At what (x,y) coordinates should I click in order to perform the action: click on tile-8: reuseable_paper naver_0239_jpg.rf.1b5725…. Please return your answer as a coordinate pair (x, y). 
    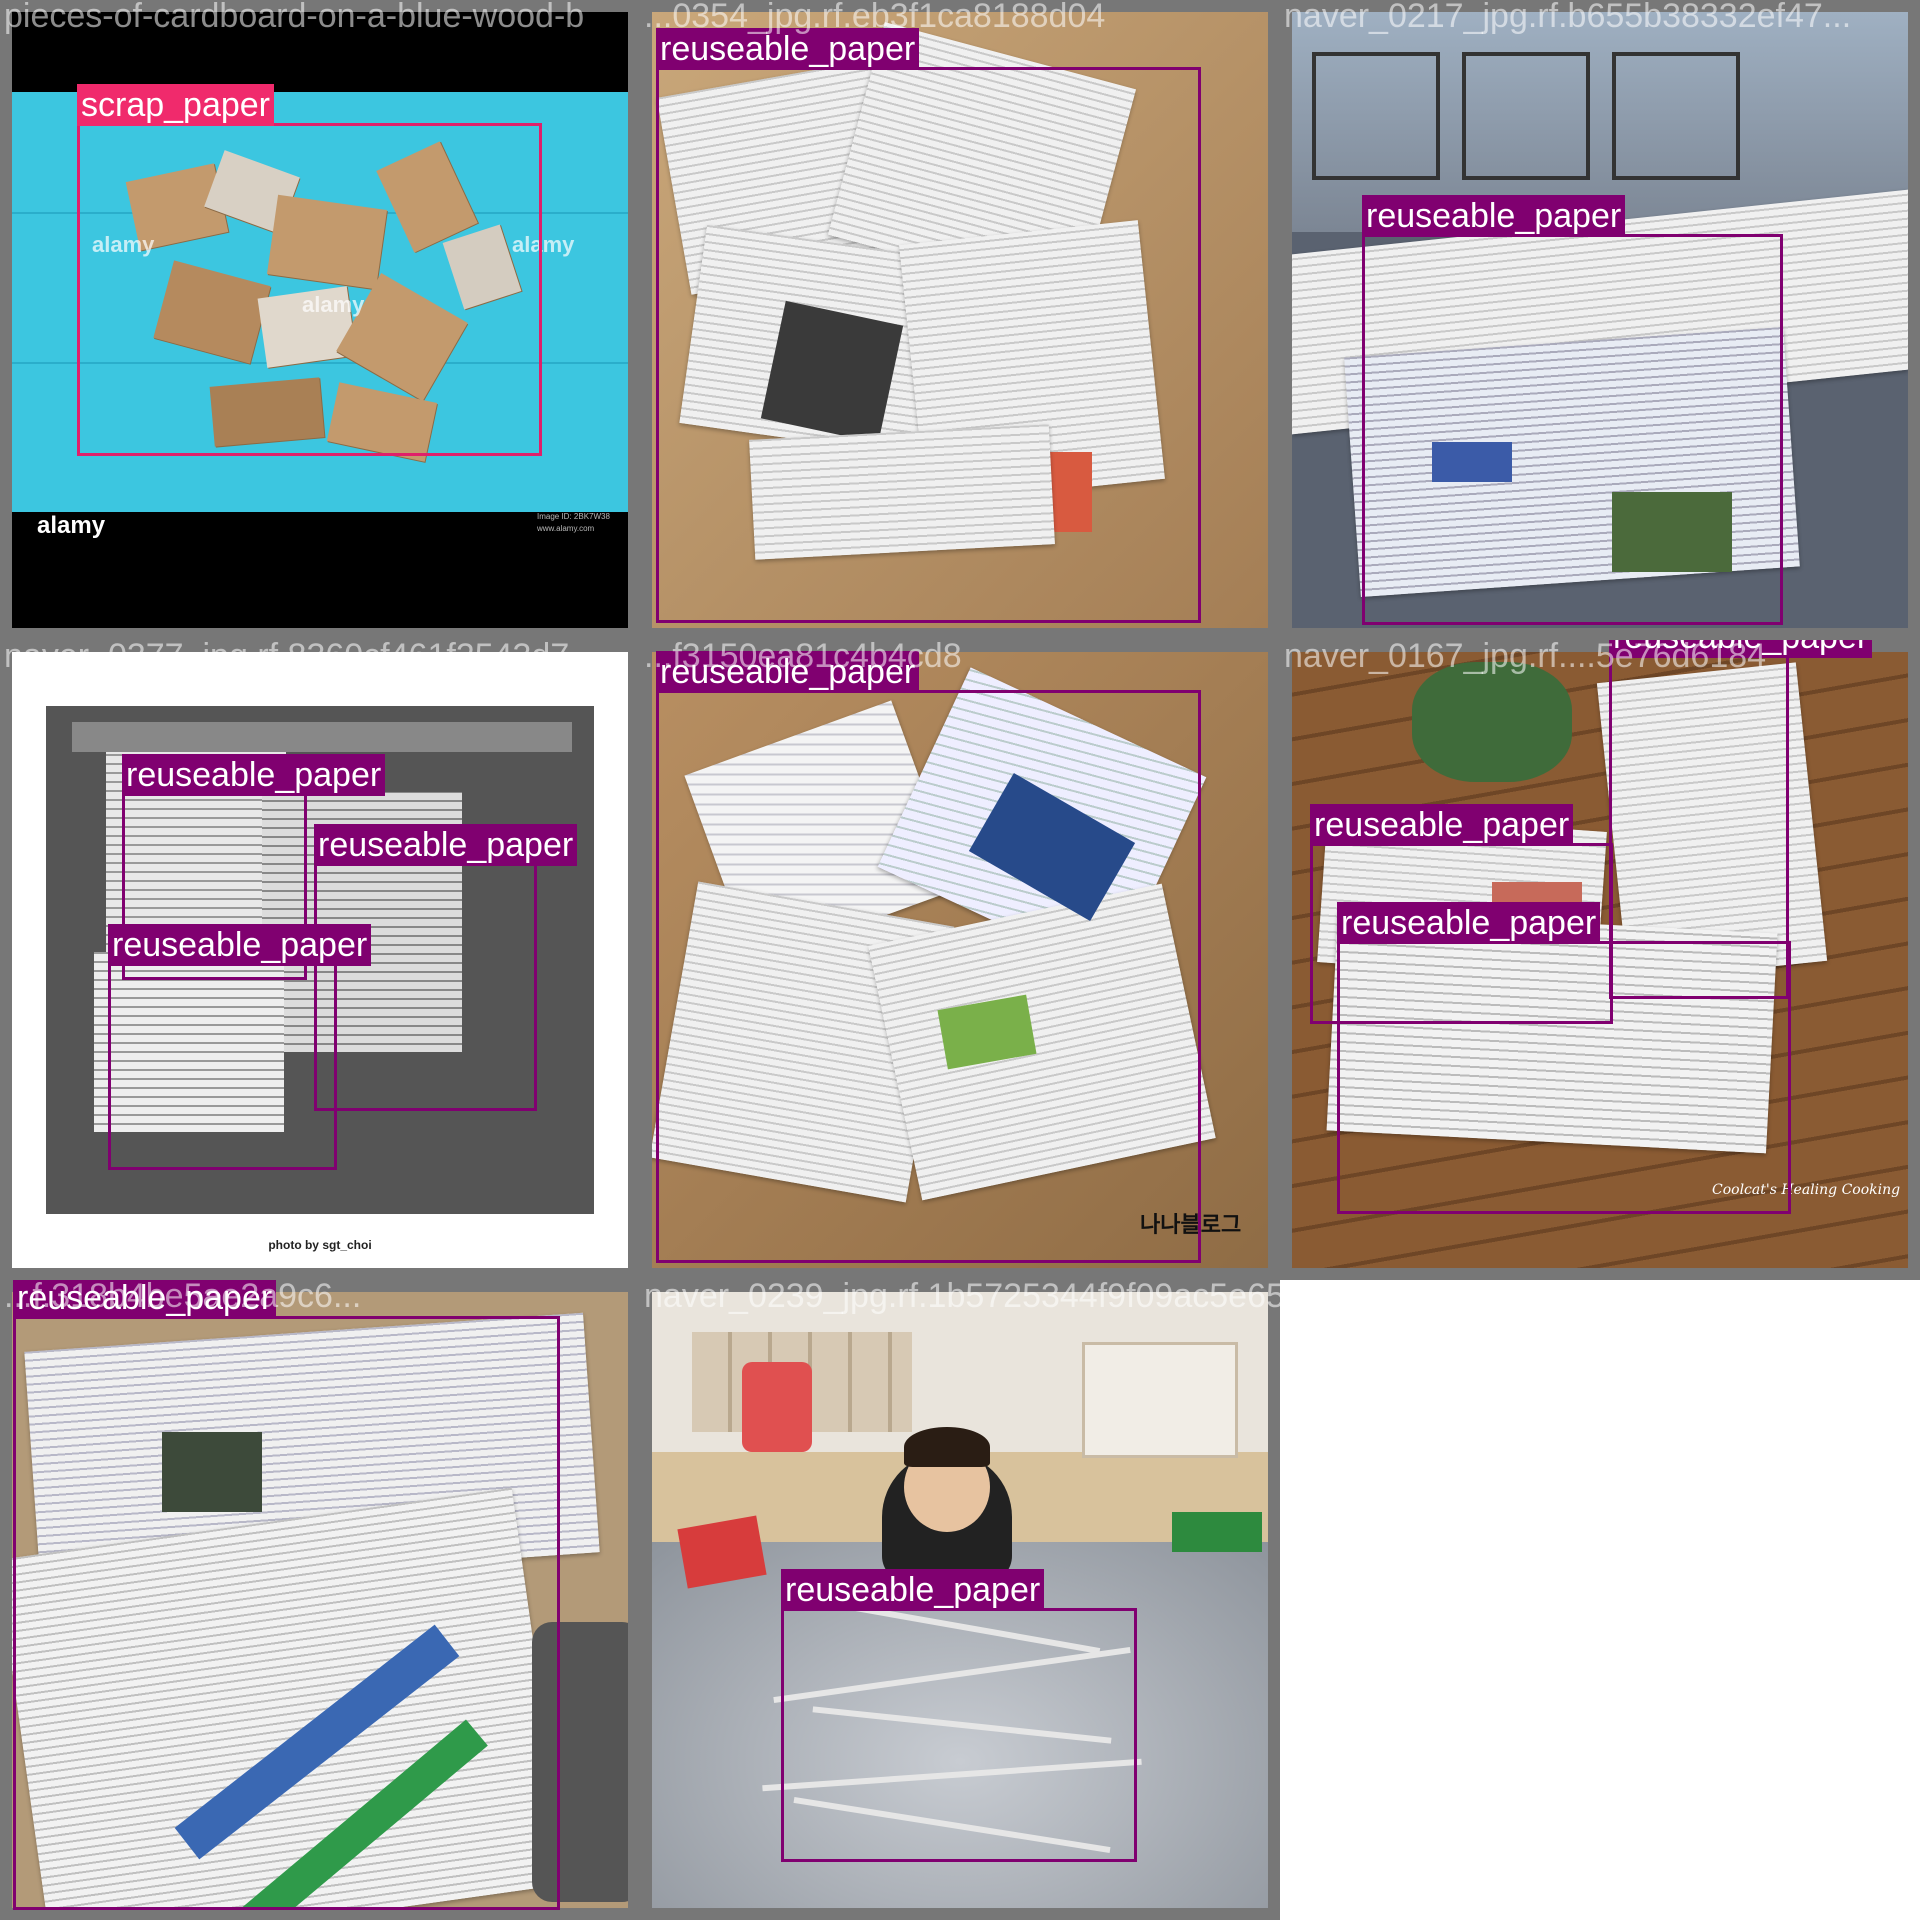
    Looking at the image, I should click on (960, 1600).